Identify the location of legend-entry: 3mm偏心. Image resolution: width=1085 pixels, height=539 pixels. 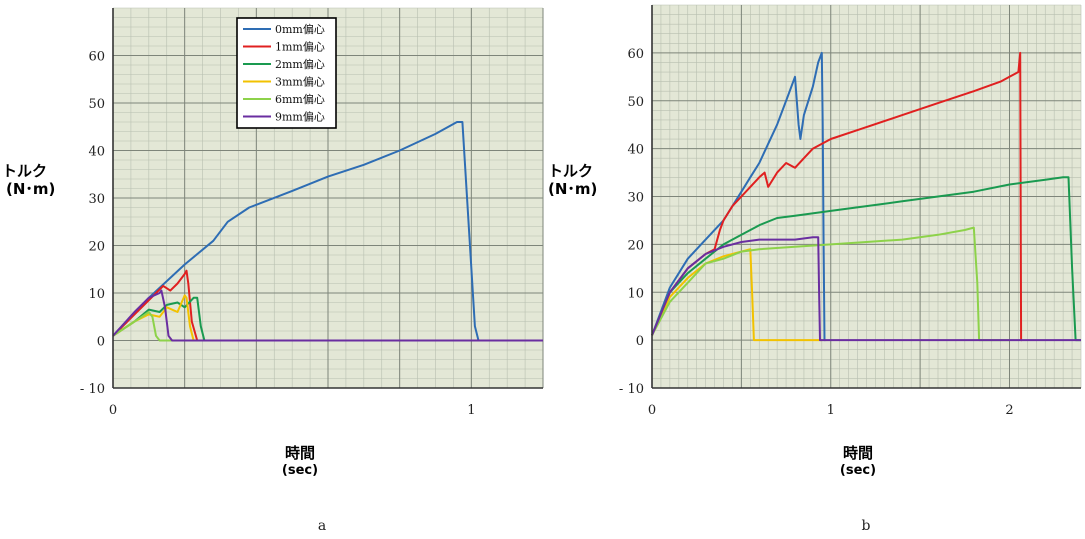
(300, 82).